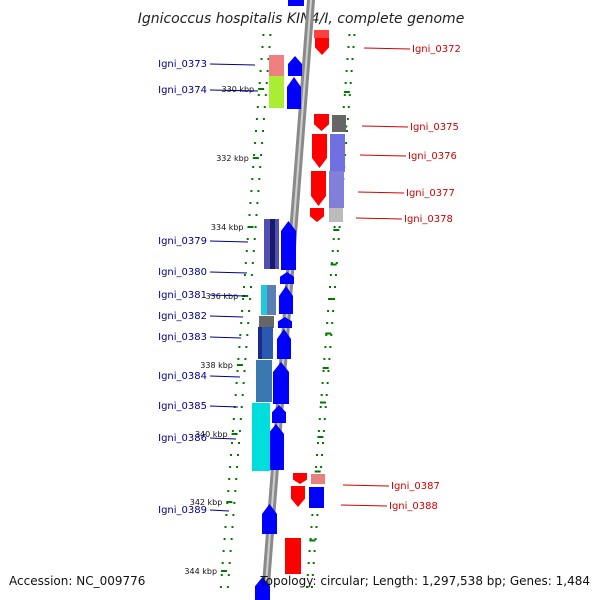 This screenshot has width=600, height=600. I want to click on gene-label-forward: Igni_0389, so click(182, 510).